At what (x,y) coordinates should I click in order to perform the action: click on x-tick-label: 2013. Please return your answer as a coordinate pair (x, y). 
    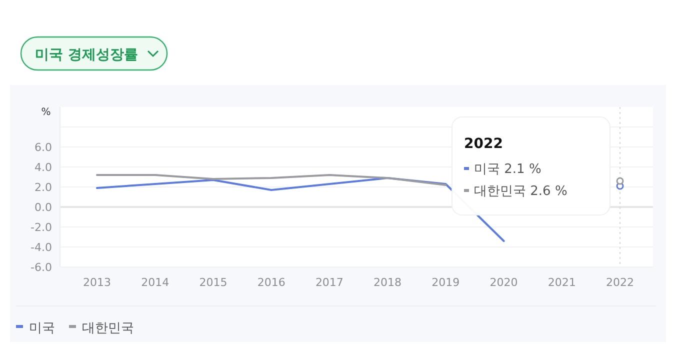
    Looking at the image, I should click on (97, 282).